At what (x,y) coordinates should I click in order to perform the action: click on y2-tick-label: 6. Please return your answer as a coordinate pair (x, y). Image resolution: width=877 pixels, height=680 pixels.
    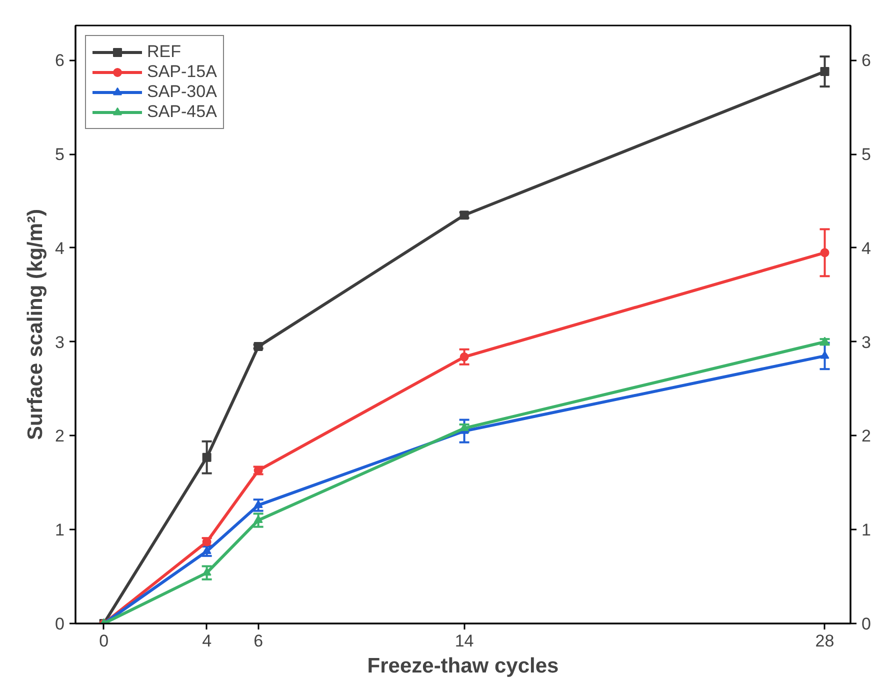
    Looking at the image, I should click on (866, 60).